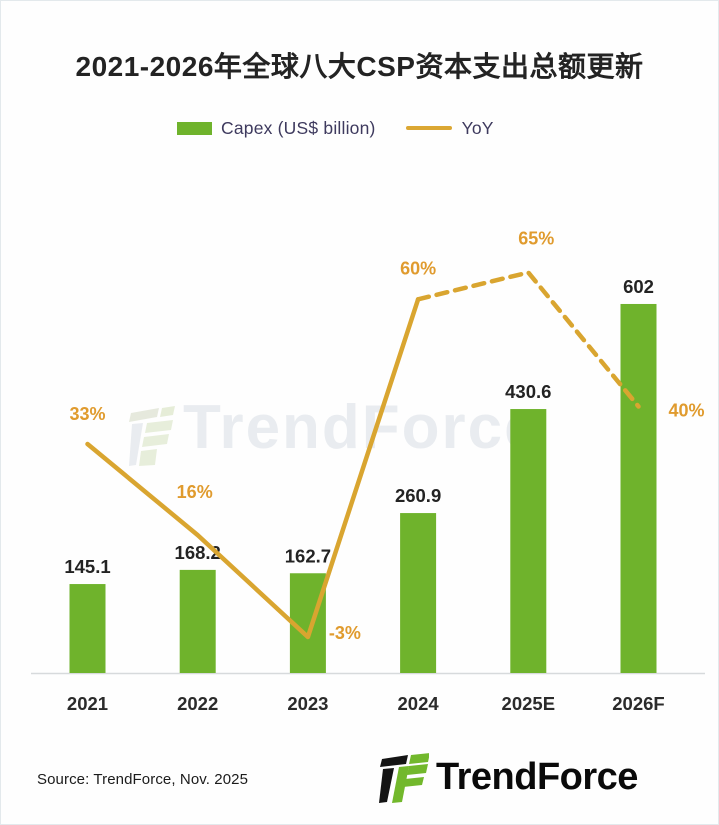 This screenshot has width=719, height=825. What do you see at coordinates (345, 633) in the screenshot?
I see `yoy-point-label-2023: -3%` at bounding box center [345, 633].